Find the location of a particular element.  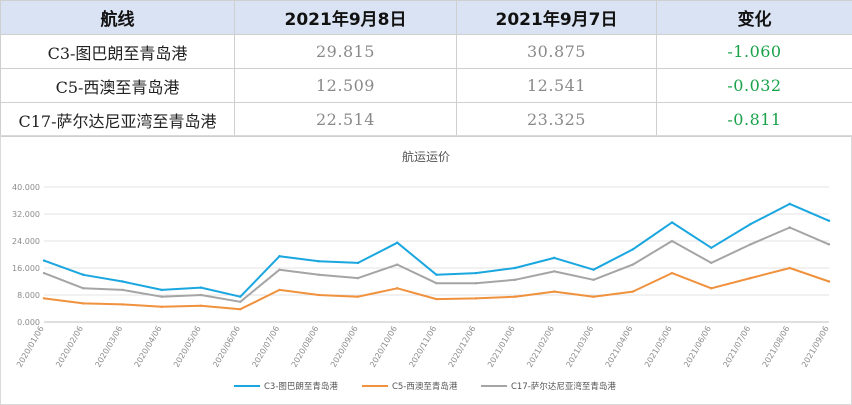

x-tick-label: 2021/05/06 is located at coordinates (658, 347).